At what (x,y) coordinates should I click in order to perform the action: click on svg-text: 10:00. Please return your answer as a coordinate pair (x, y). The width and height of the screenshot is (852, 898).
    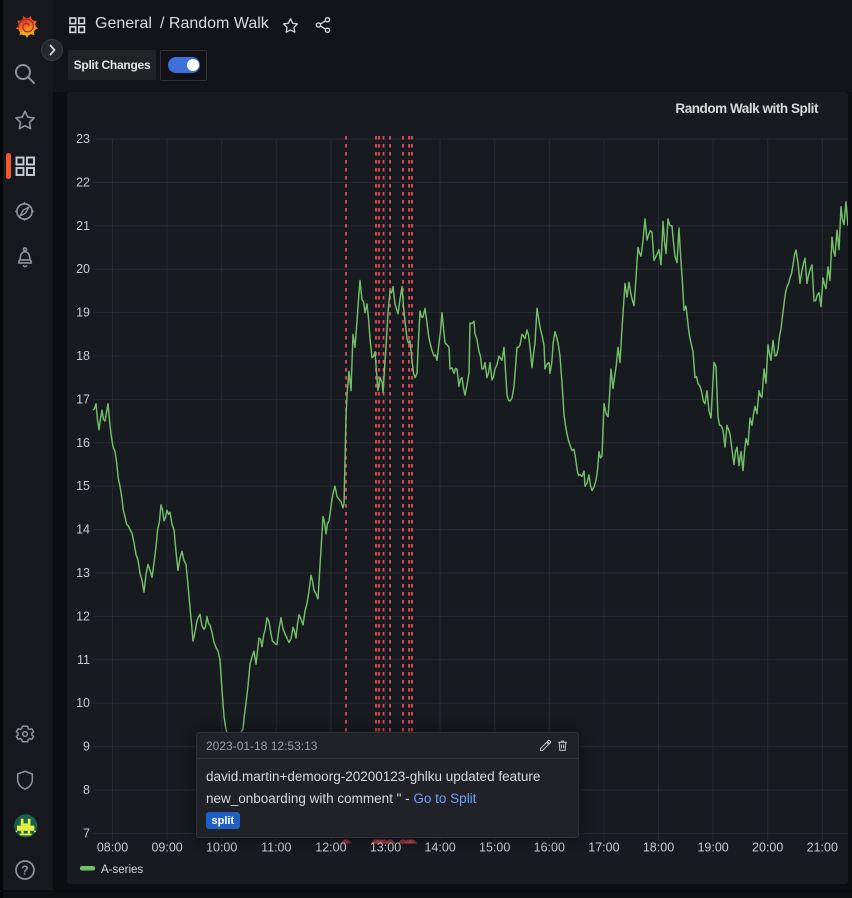
    Looking at the image, I should click on (221, 848).